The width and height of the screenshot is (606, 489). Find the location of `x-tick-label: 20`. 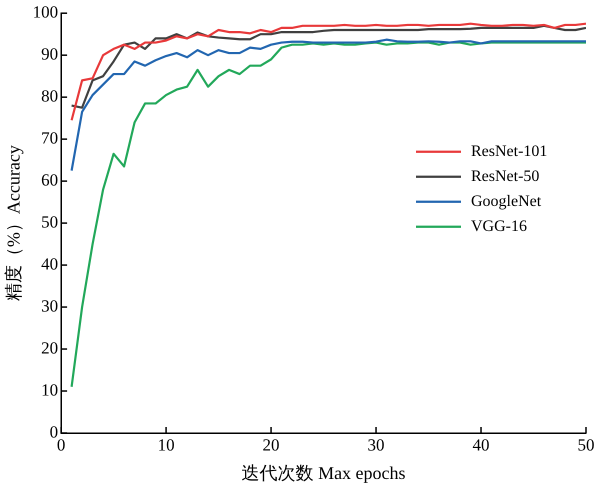

x-tick-label: 20 is located at coordinates (271, 445).